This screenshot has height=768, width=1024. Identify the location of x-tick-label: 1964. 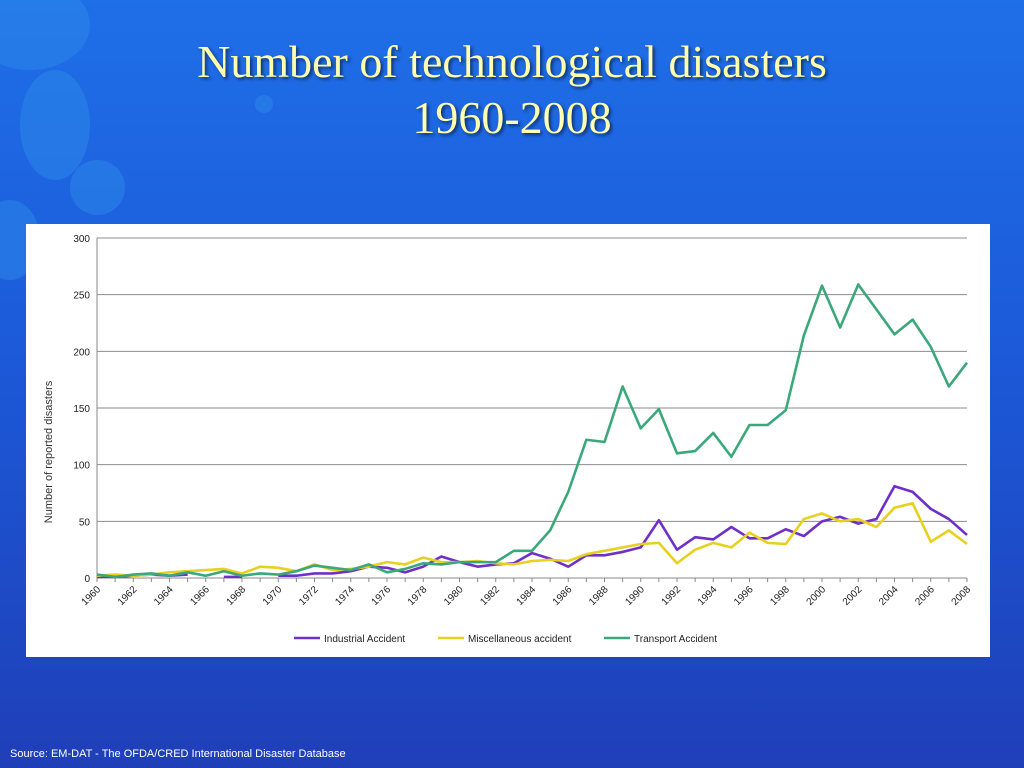
(164, 596).